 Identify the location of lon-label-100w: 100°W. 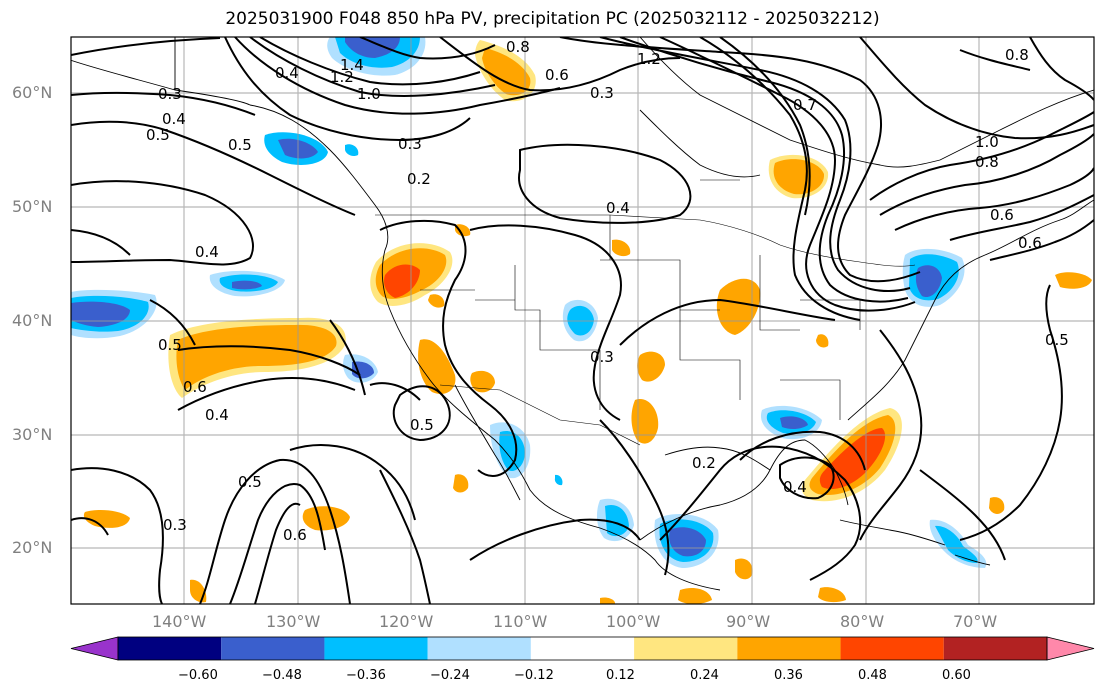
(633, 621).